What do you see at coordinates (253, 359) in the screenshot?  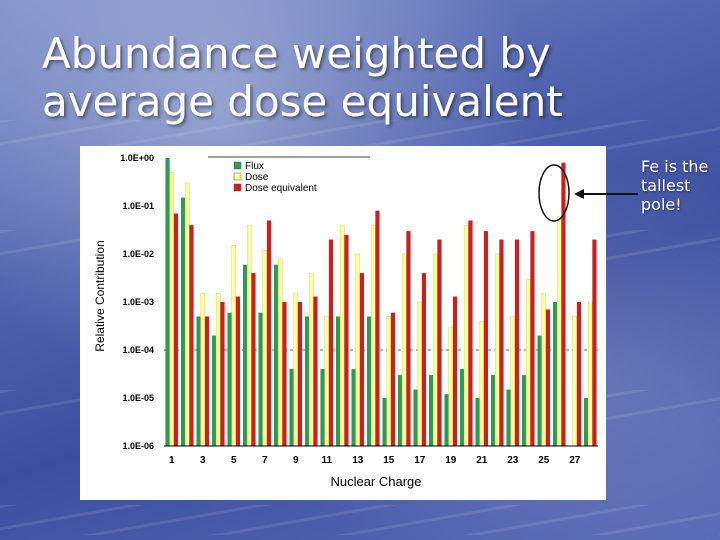 I see `bar-dose-equivalent-z6` at bounding box center [253, 359].